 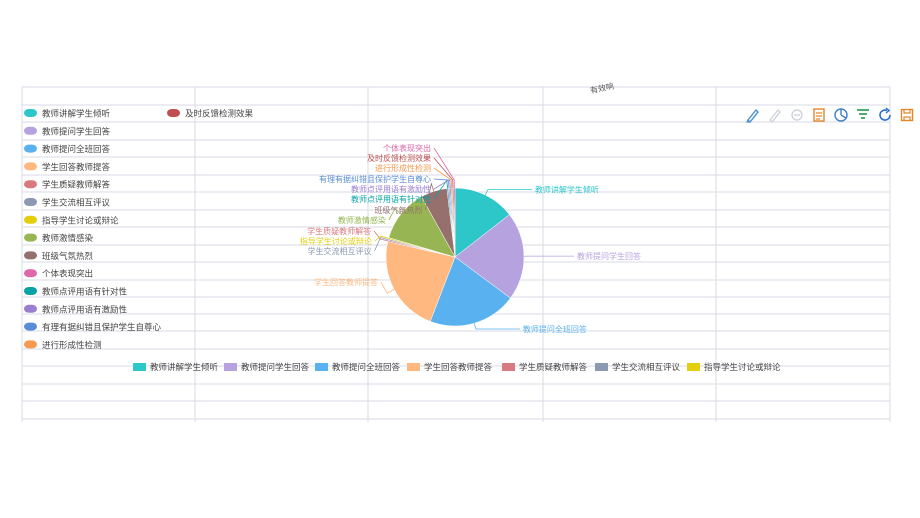 What do you see at coordinates (907, 115) in the screenshot?
I see `save-image-icon` at bounding box center [907, 115].